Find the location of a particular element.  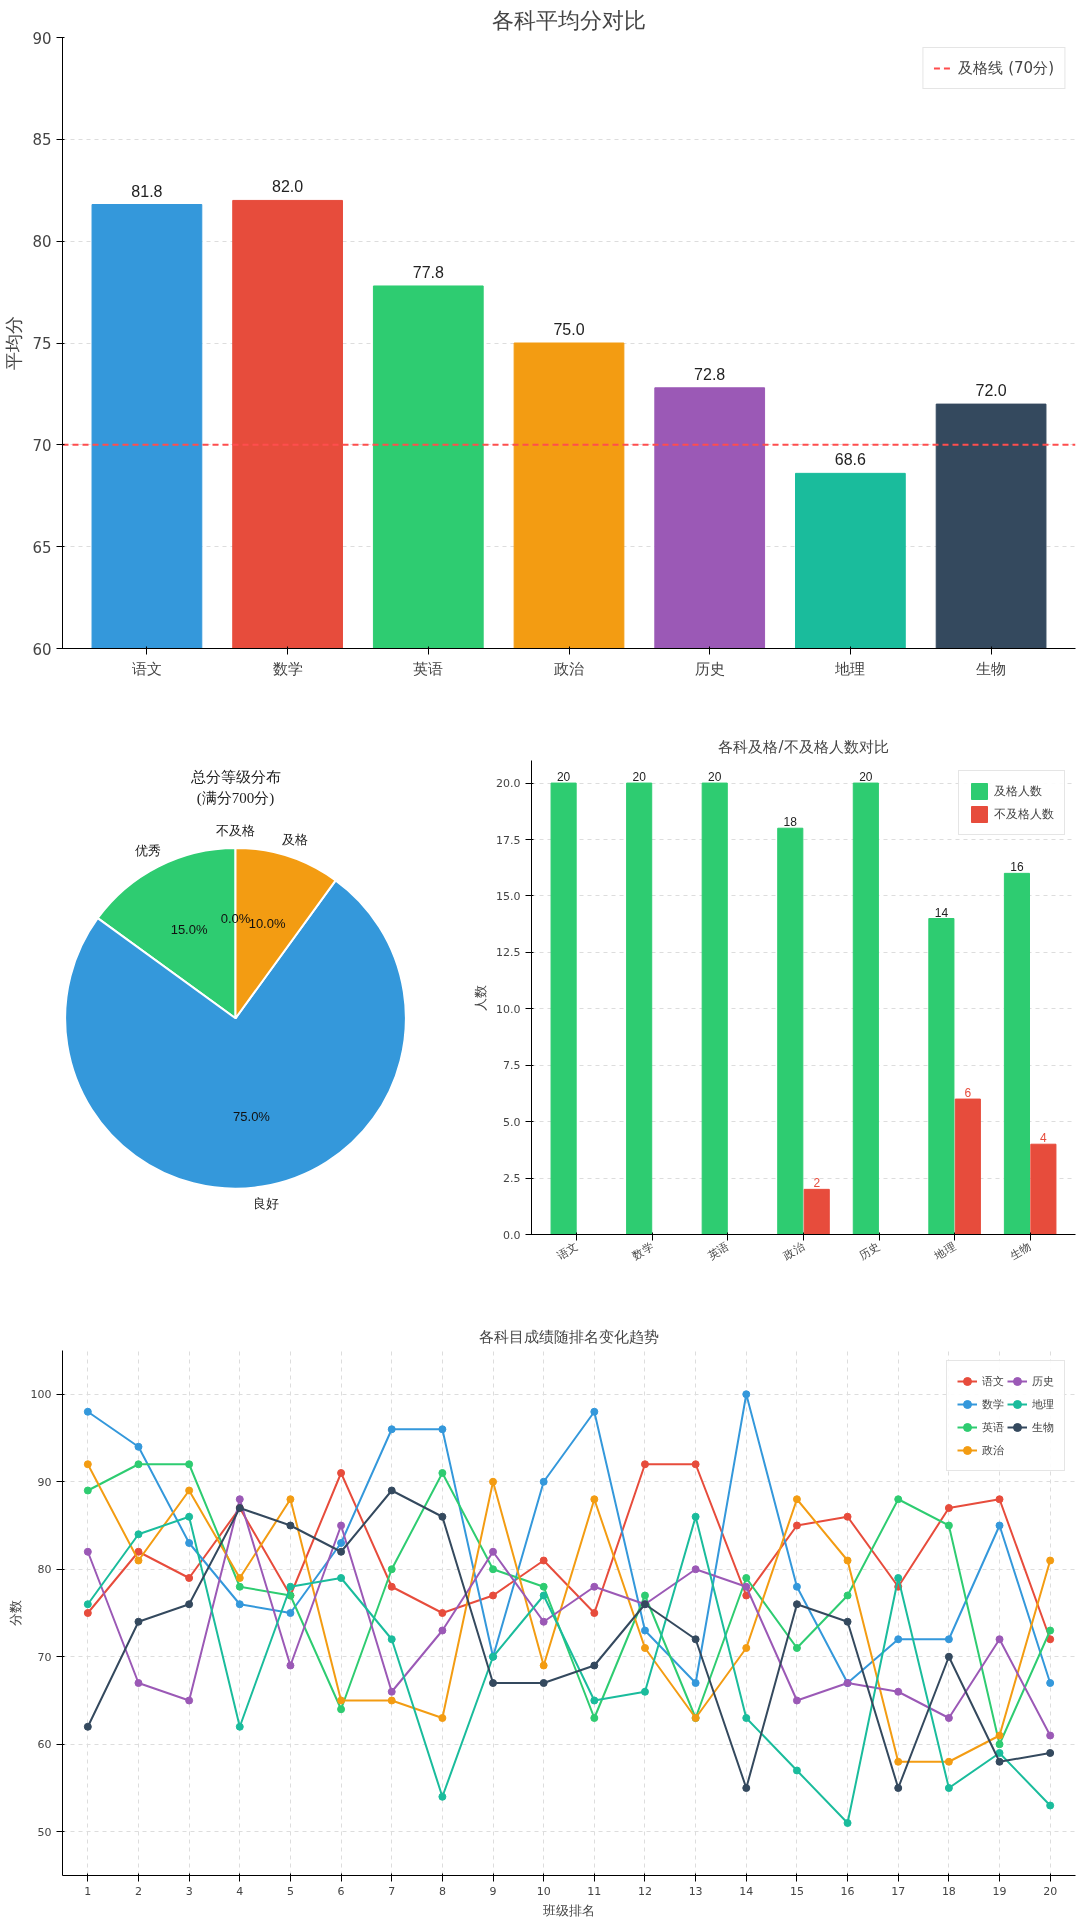

x-tick-label: 11 is located at coordinates (594, 1891).